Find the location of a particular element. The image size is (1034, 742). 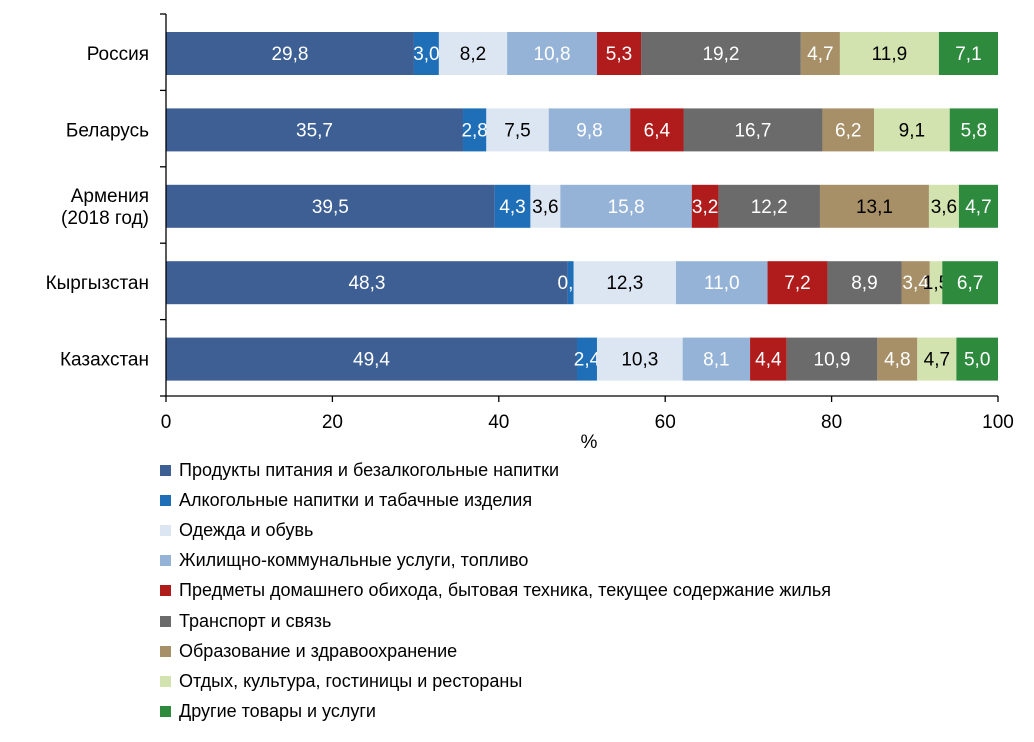

legend-item: Другие товары и услуги is located at coordinates (495, 712).